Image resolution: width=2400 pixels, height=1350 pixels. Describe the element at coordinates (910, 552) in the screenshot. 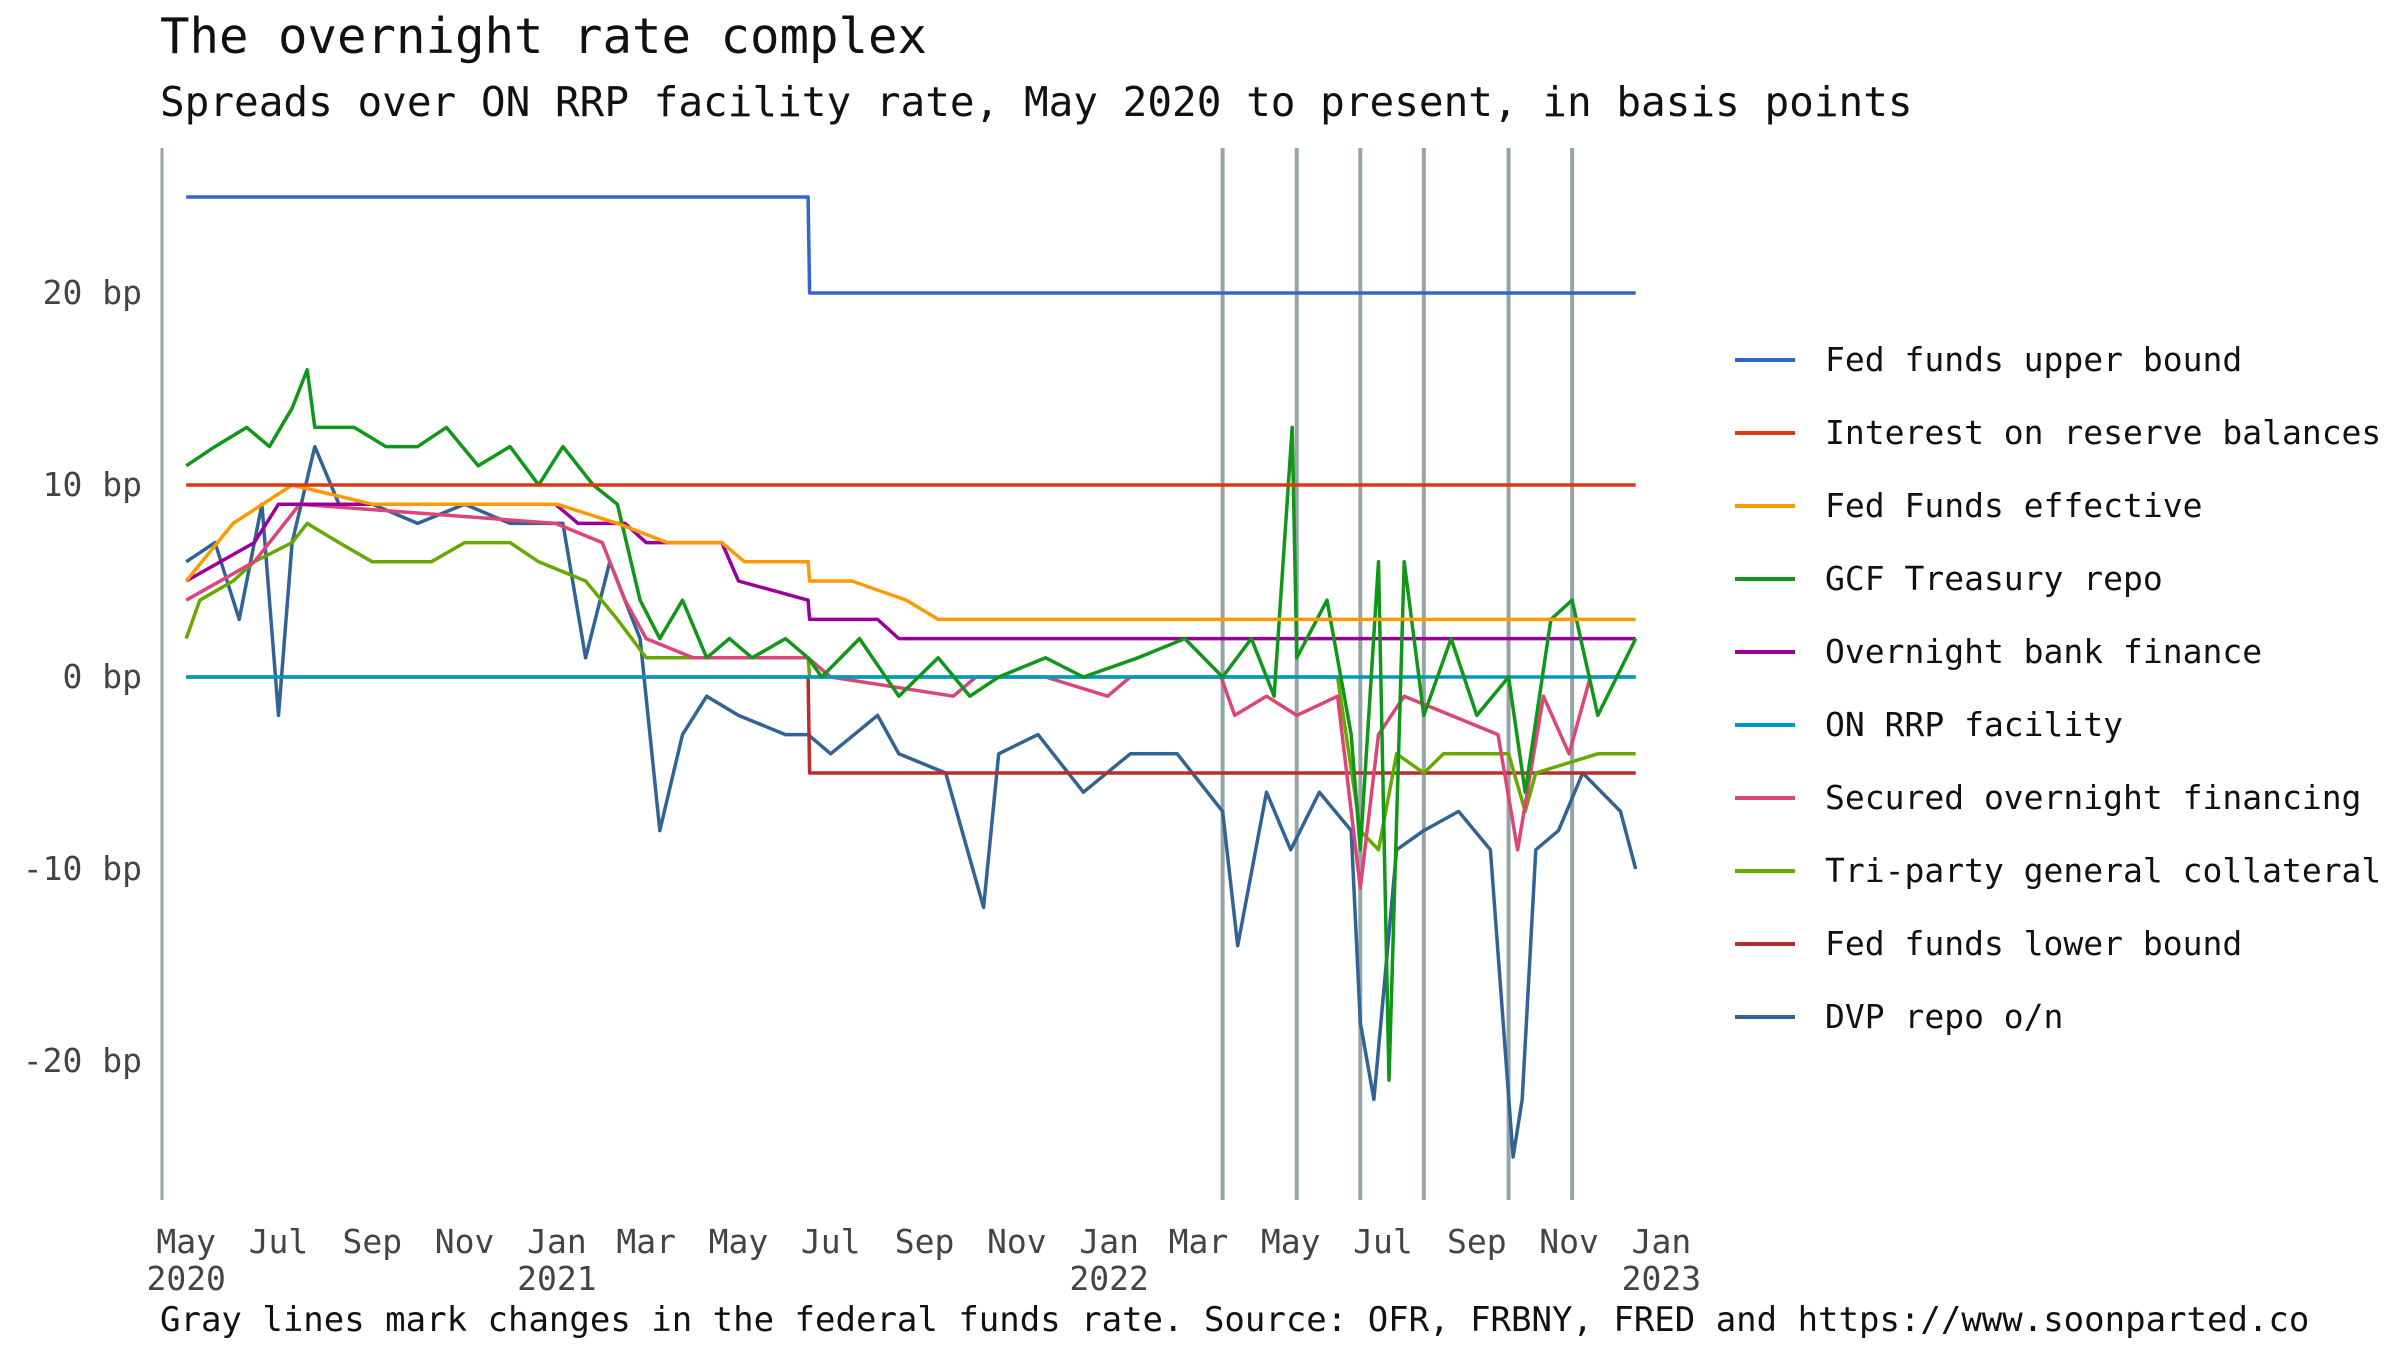

I see `series-line-fed-funds-effective` at that location.